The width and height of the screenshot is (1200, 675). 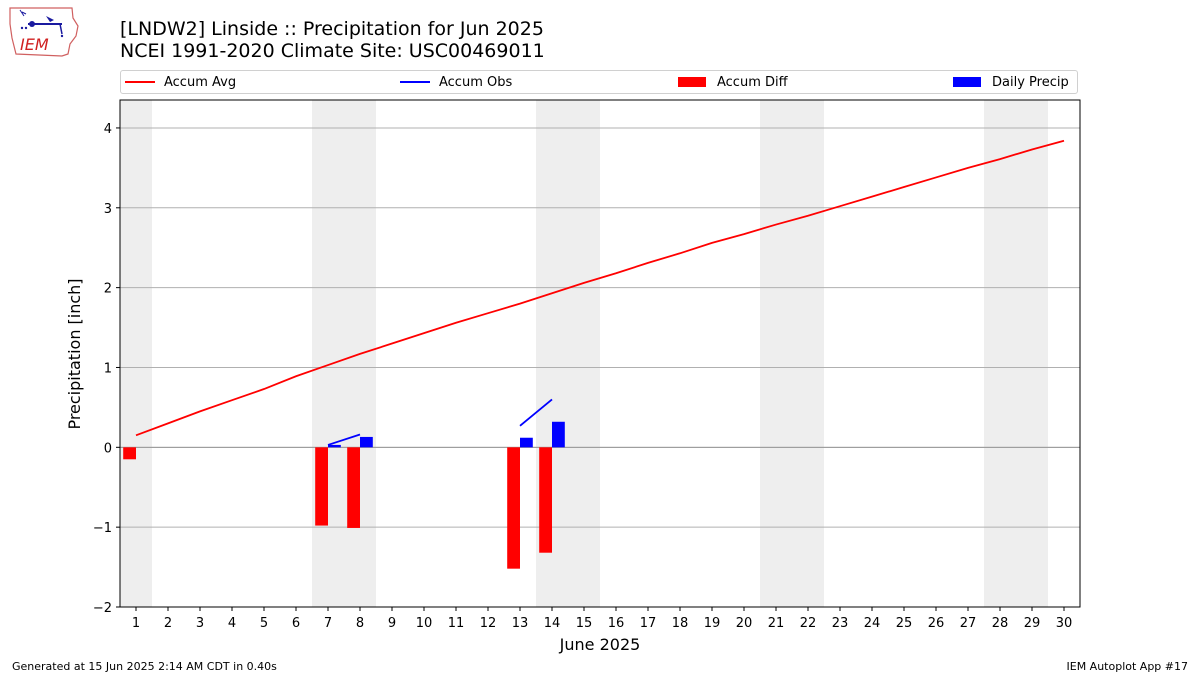 I want to click on legend-label-accum-avg: Accum Avg, so click(x=200, y=82).